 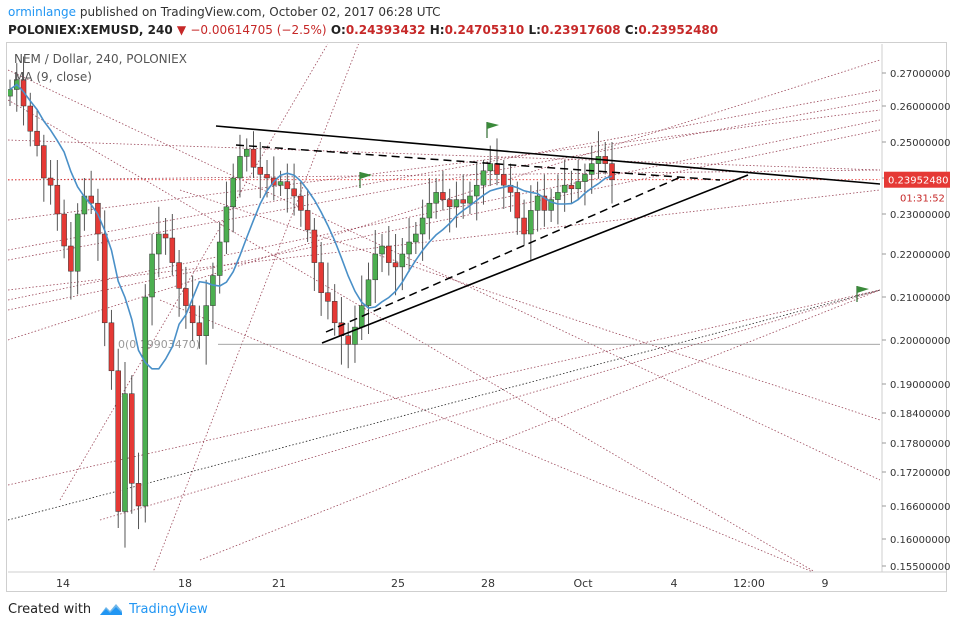 I want to click on price-tick-label: 0.20000000, so click(x=920, y=341).